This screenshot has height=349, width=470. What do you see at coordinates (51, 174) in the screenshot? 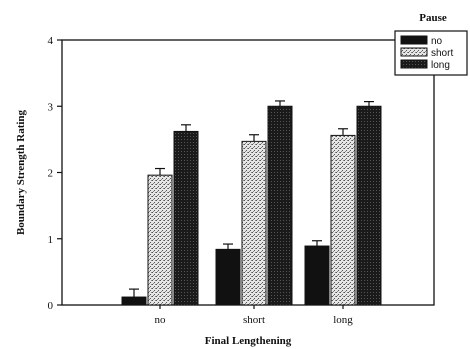
I see `y-tick-label: 2` at bounding box center [51, 174].